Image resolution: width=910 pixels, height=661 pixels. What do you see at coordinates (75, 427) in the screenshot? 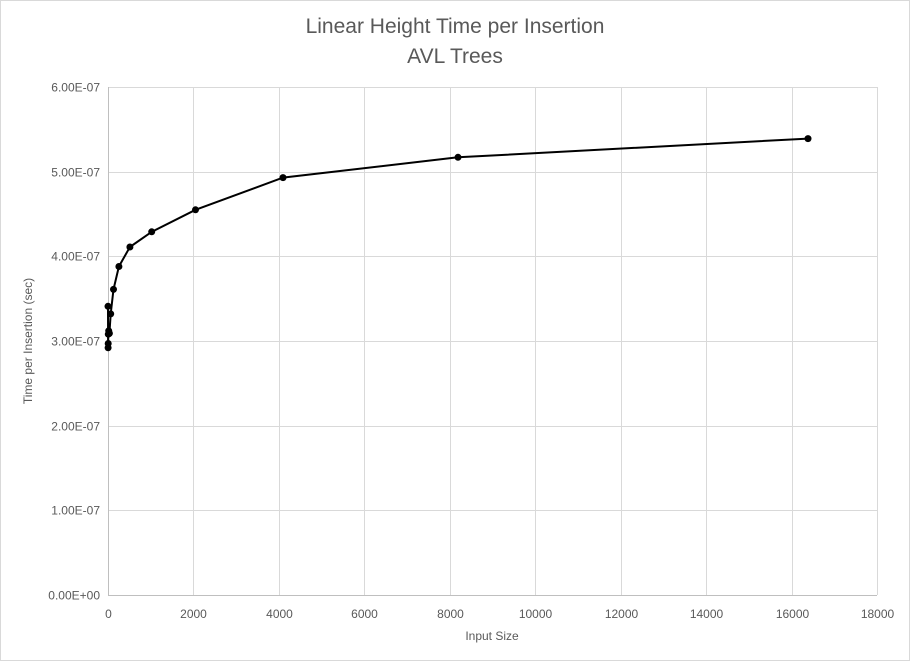
I see `y-tick-label: 2.00E-07` at bounding box center [75, 427].